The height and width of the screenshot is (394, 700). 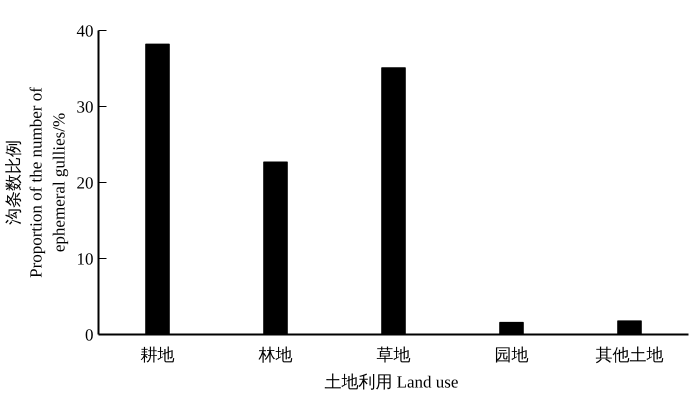 I want to click on y-tick-label: 0, so click(x=89, y=335).